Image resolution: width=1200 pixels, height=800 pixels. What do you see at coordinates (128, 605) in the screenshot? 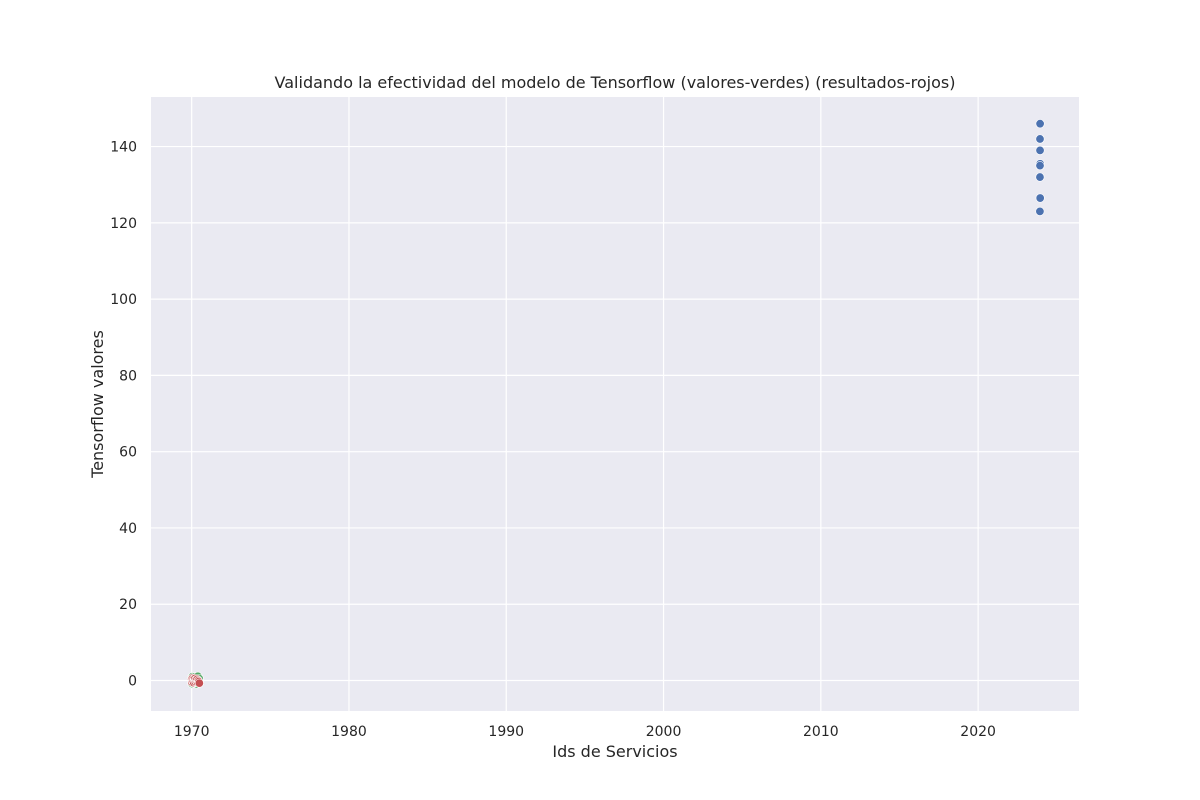
I see `y-tick-label: 20` at bounding box center [128, 605].